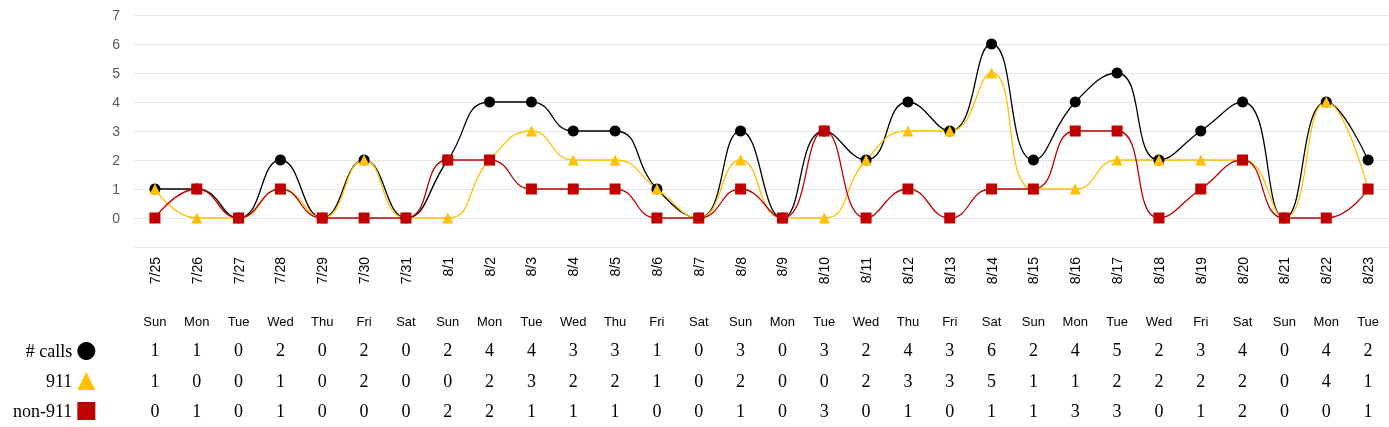  What do you see at coordinates (116, 131) in the screenshot?
I see `y-tick-label: 3` at bounding box center [116, 131].